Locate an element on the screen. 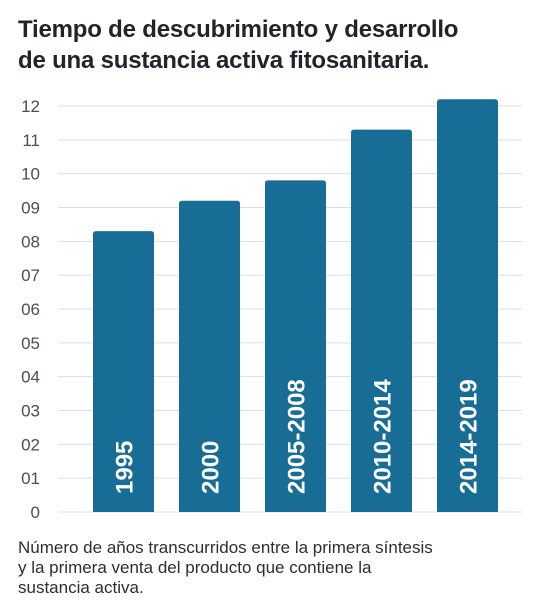 This screenshot has height=616, width=543. y-tick-label: 0 is located at coordinates (35, 512).